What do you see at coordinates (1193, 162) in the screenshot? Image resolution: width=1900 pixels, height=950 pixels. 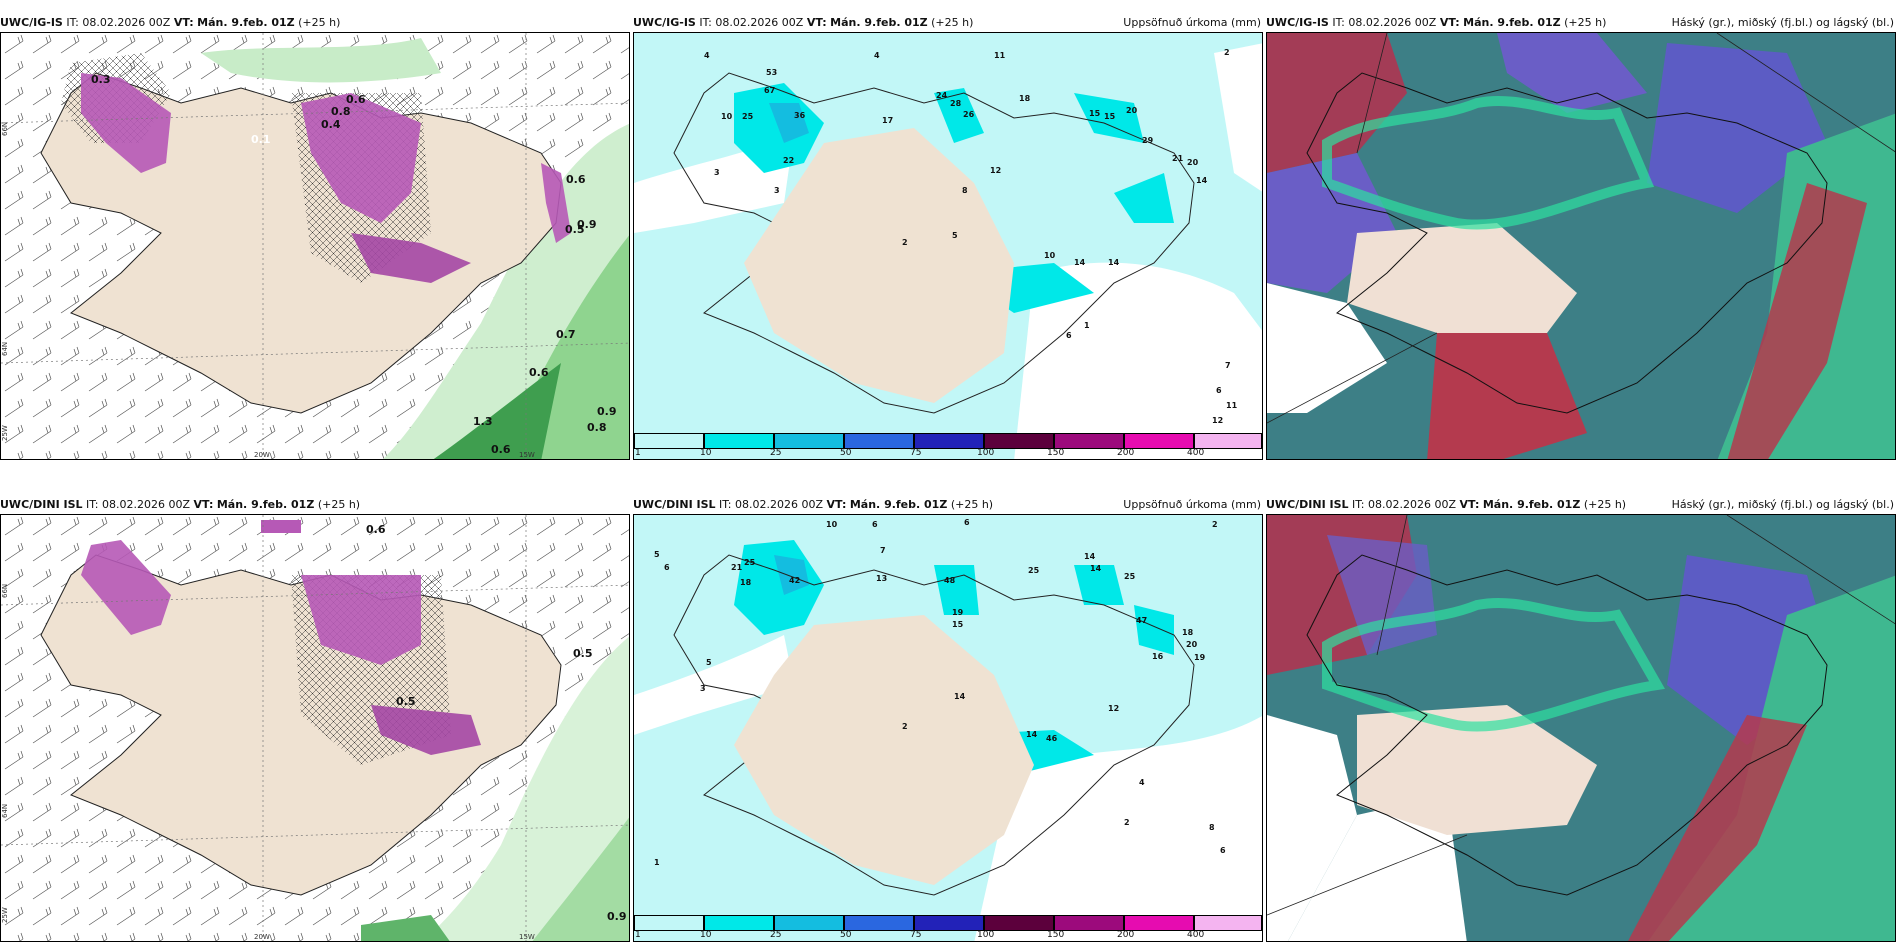 I see `precip-value: 20` at bounding box center [1193, 162].